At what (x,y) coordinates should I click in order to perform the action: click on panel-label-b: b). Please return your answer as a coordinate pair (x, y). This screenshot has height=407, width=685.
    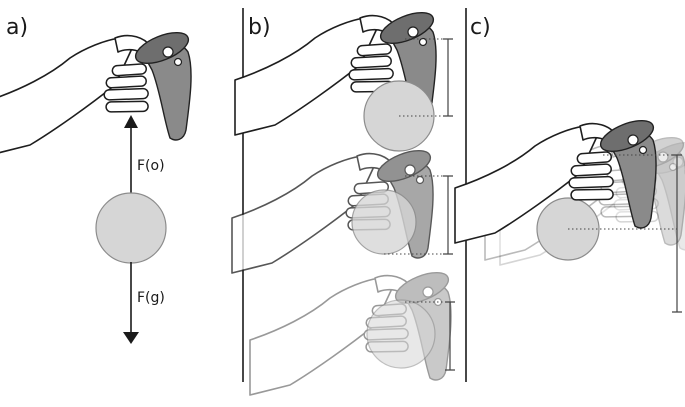
    Looking at the image, I should click on (259, 27).